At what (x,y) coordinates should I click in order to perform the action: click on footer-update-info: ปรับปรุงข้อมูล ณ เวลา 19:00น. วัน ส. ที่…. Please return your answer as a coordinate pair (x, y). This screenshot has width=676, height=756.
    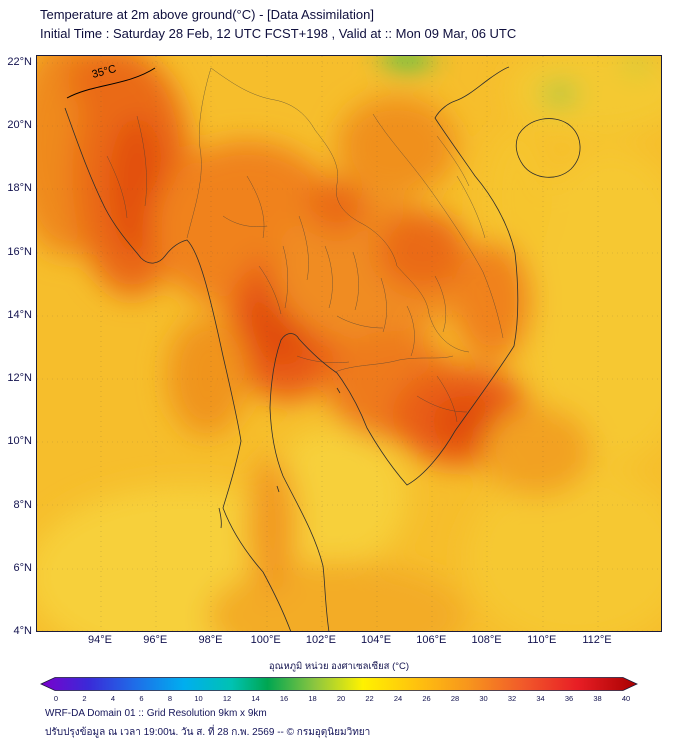
    Looking at the image, I should click on (208, 732).